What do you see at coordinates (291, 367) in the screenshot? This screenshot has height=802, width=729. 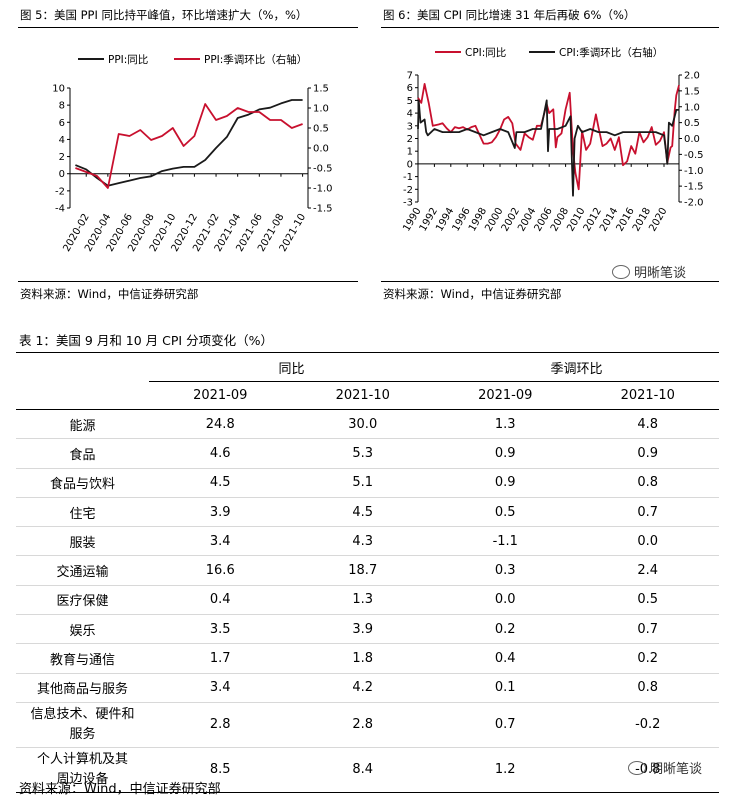 I see `group-header-yoy: 同比` at bounding box center [291, 367].